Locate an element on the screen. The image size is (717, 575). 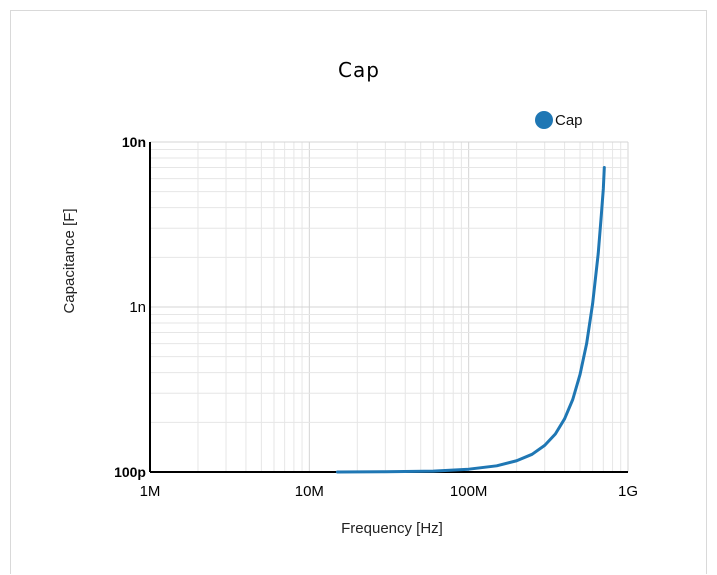
x-tick-label: 1M is located at coordinates (150, 491).